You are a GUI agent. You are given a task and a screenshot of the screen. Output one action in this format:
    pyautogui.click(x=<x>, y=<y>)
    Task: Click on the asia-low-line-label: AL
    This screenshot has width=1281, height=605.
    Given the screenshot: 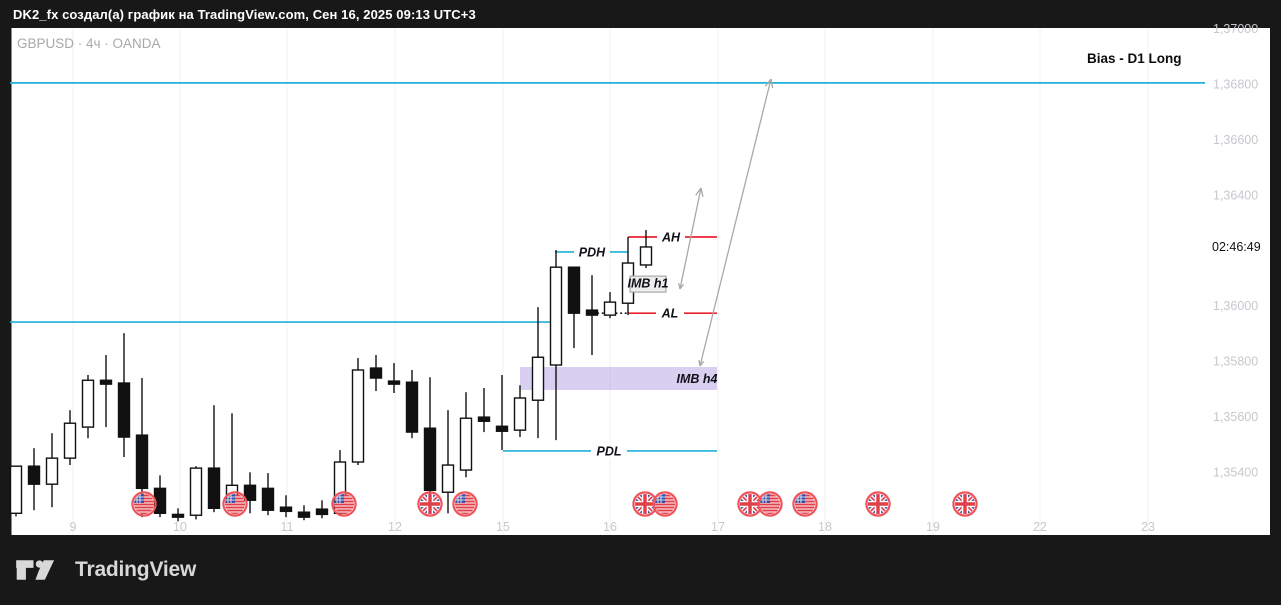 What is the action you would take?
    pyautogui.click(x=670, y=314)
    